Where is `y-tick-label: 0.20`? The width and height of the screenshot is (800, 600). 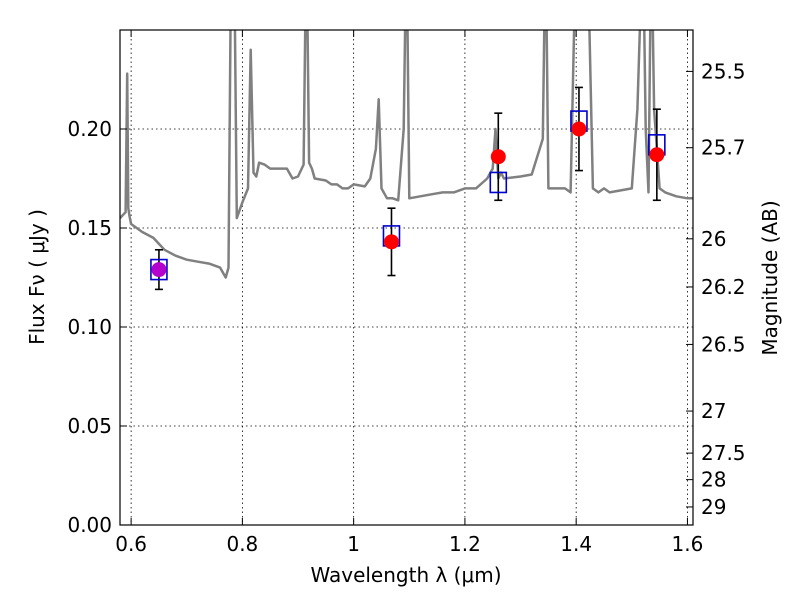 y-tick-label: 0.20 is located at coordinates (89, 129).